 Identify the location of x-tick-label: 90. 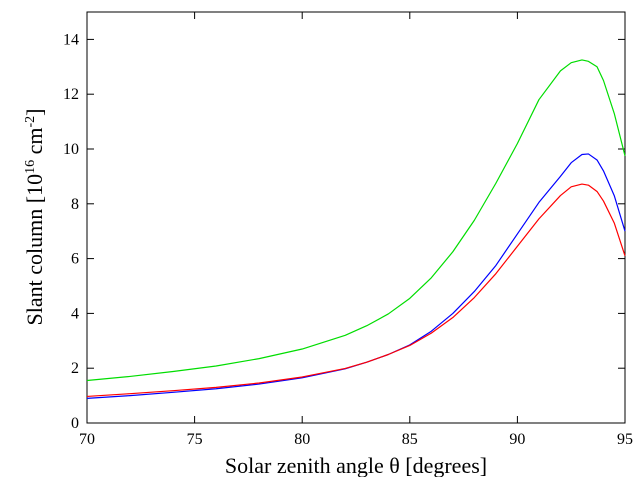
(517, 439).